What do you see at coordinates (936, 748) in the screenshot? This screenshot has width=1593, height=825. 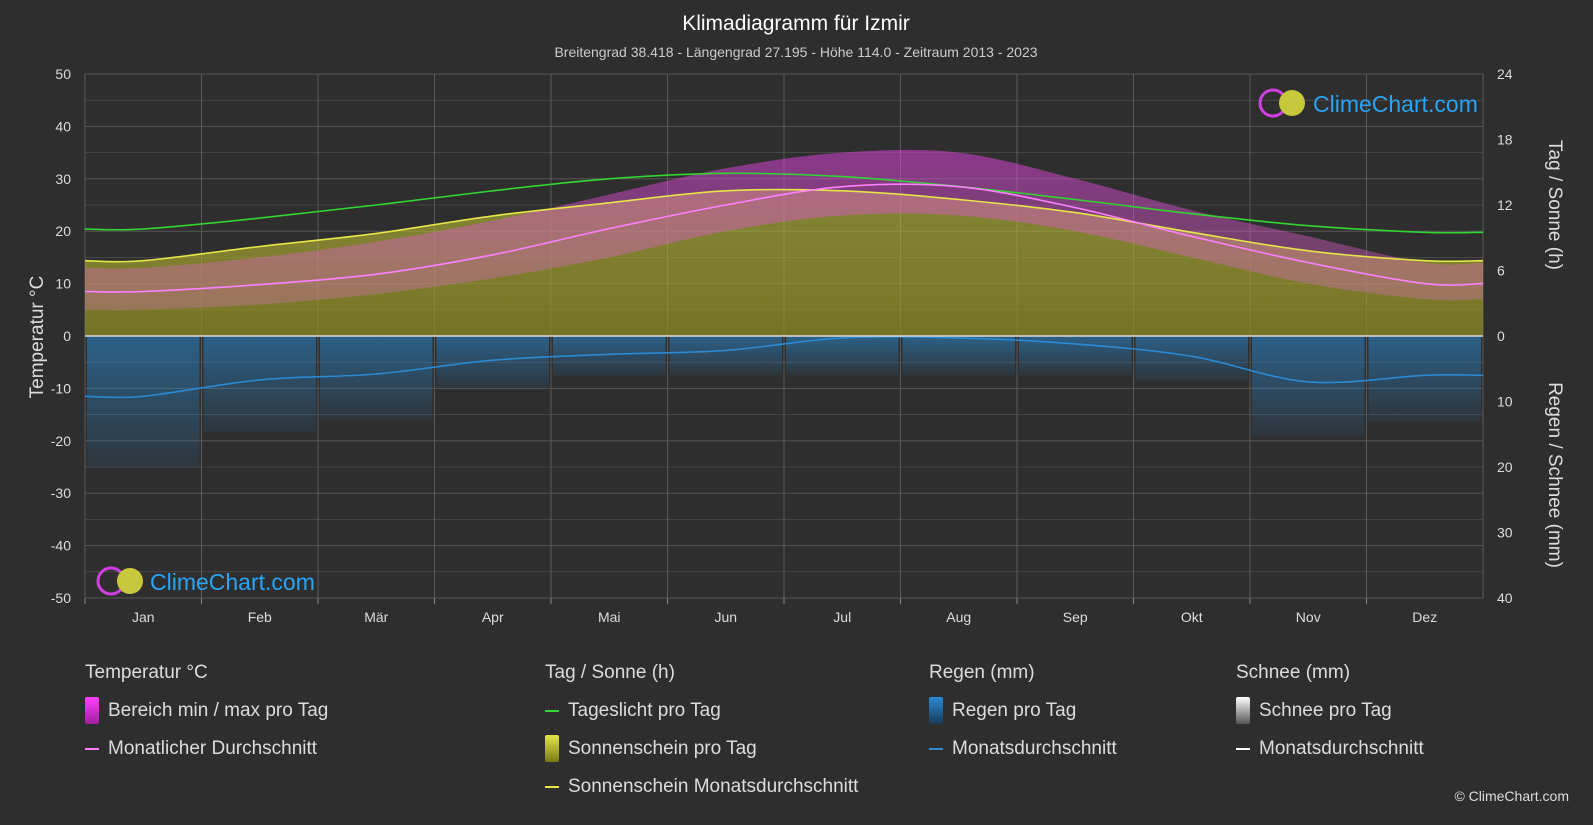 I see `rain-avg-swatch` at bounding box center [936, 748].